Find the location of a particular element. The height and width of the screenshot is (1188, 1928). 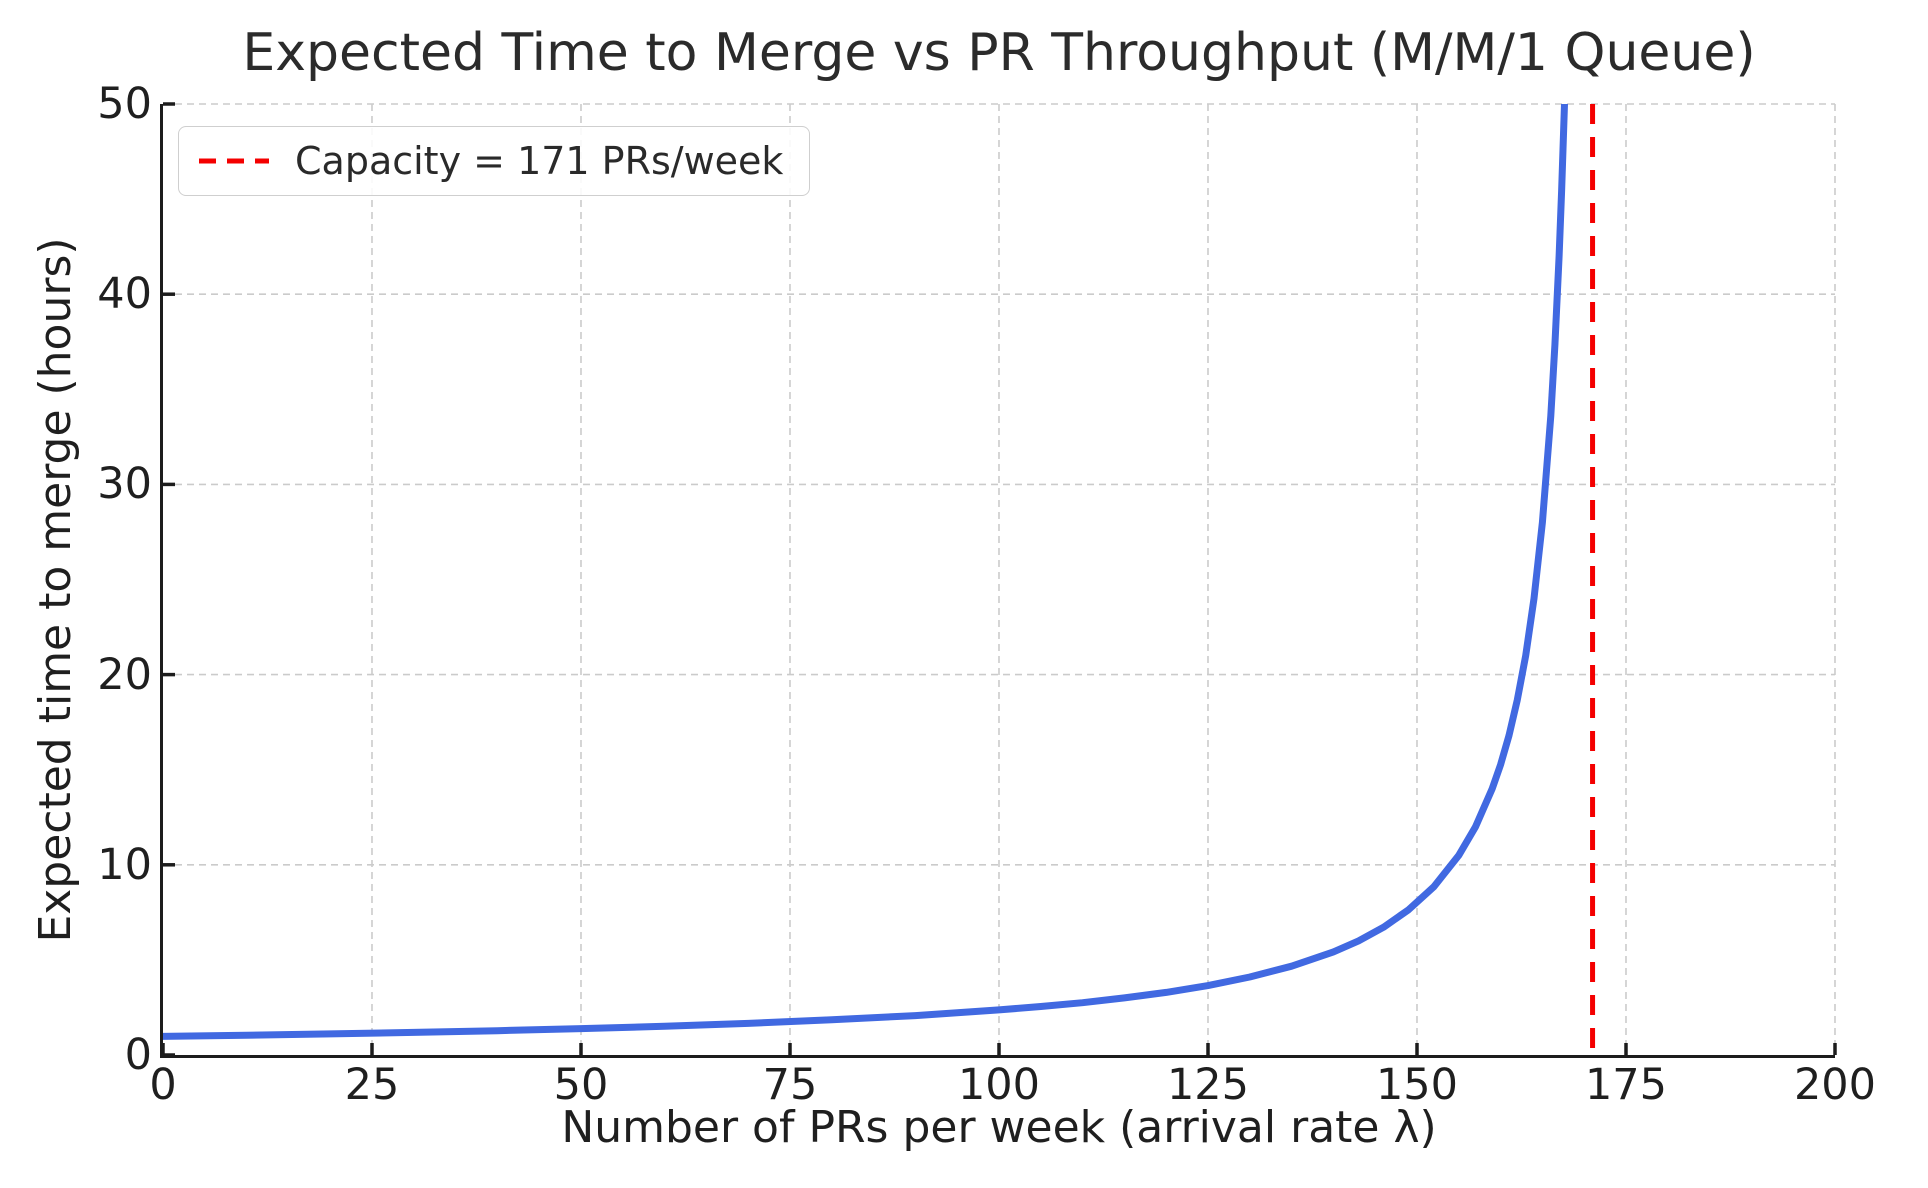

y-tick-label-10: 10 is located at coordinates (124, 864).